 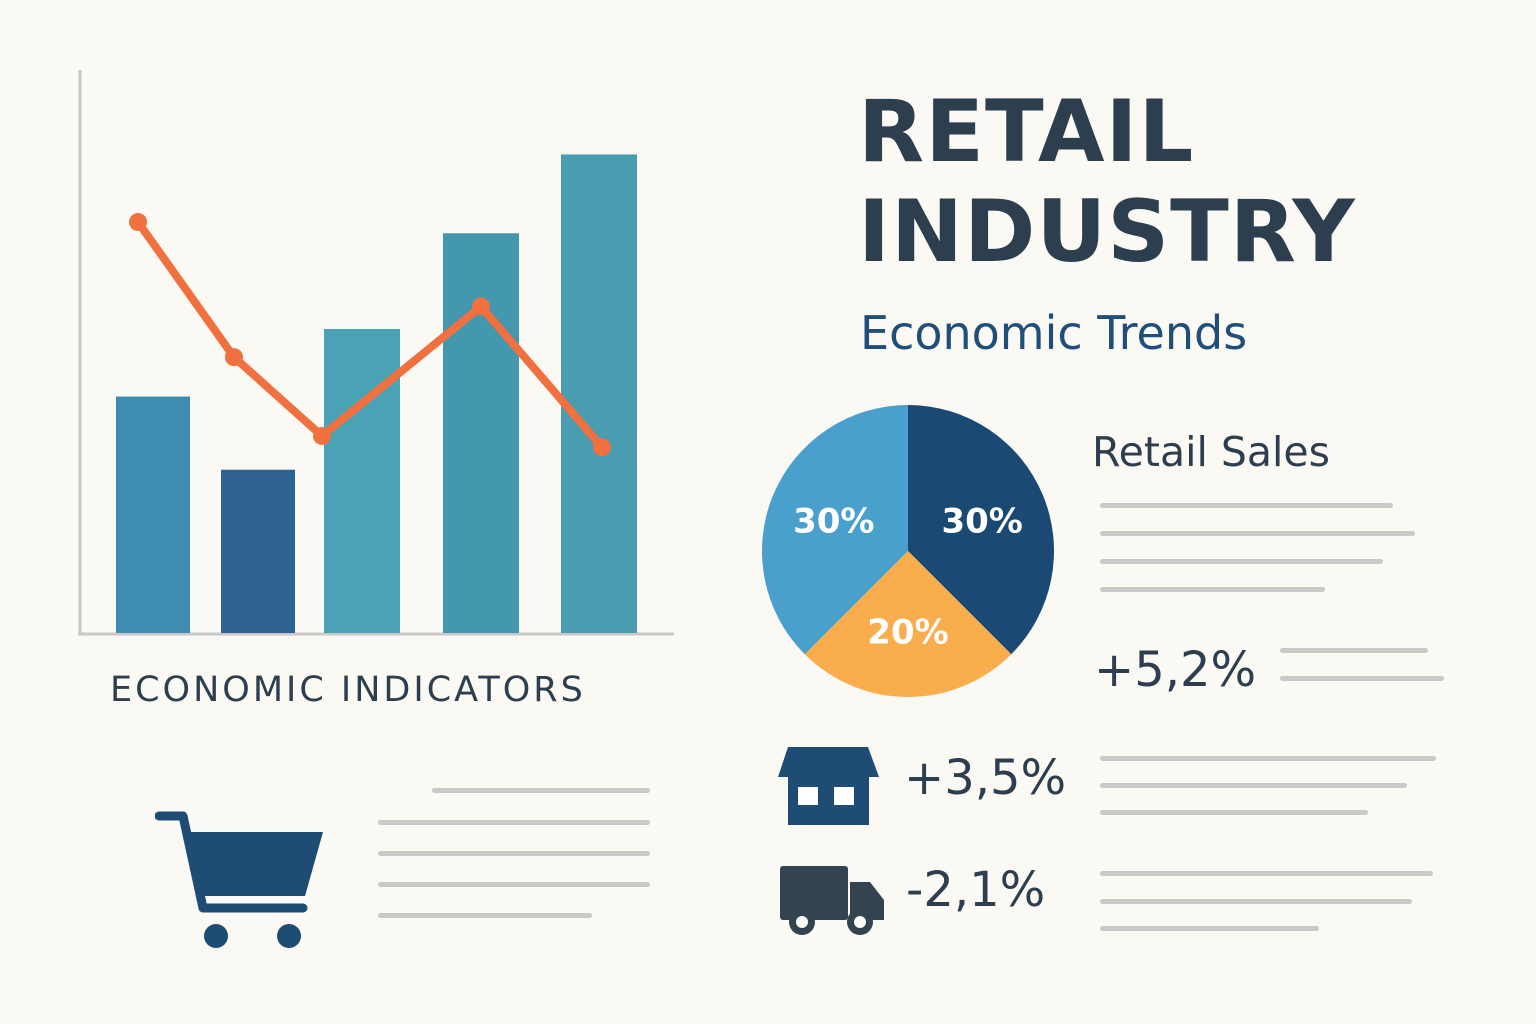 I want to click on page-subtitle: Economic Trends, so click(x=1054, y=333).